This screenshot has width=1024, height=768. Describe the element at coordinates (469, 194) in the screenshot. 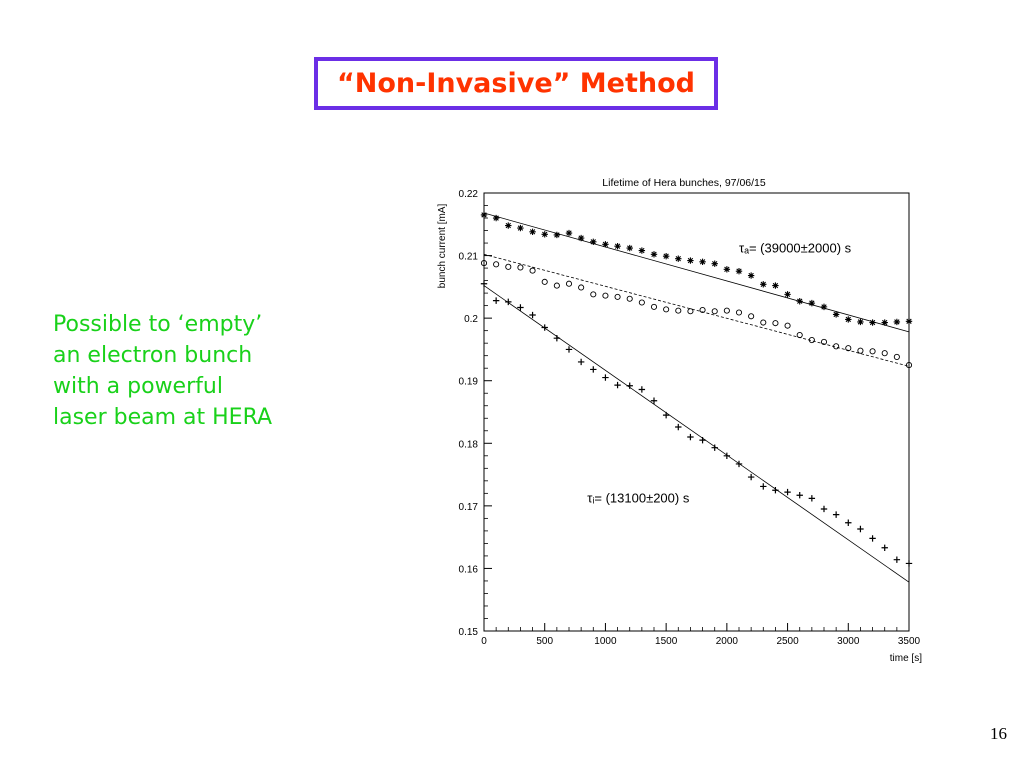

I see `y-tick-label: 0.22` at that location.